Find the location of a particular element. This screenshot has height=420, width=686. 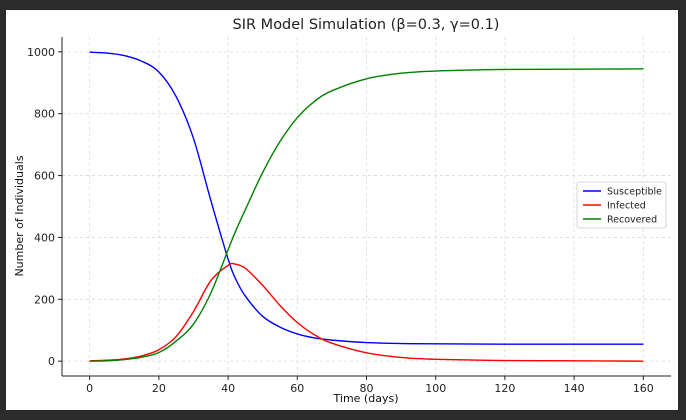

y-tick-label: 400 is located at coordinates (44, 237).